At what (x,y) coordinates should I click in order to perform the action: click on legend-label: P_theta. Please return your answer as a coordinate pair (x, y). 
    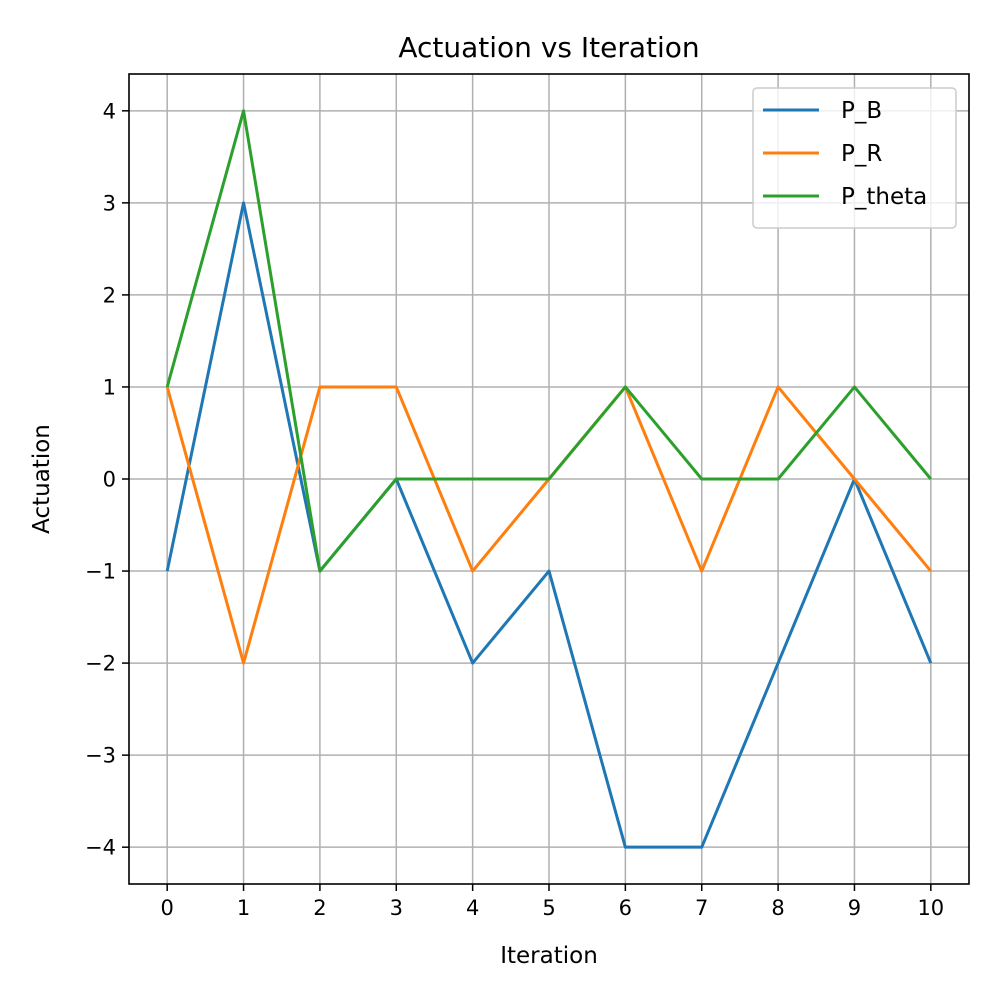
    Looking at the image, I should click on (884, 197).